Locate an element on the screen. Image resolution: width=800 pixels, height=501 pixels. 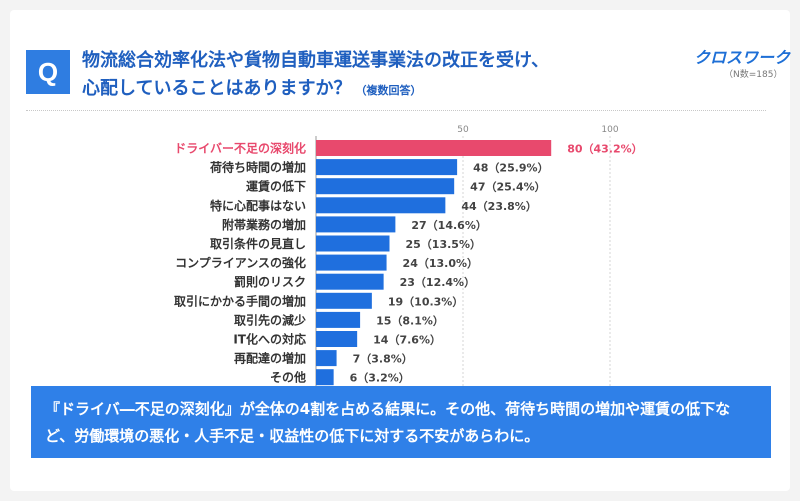
category-label: ドライバー不足の深刻化 is located at coordinates (240, 148).